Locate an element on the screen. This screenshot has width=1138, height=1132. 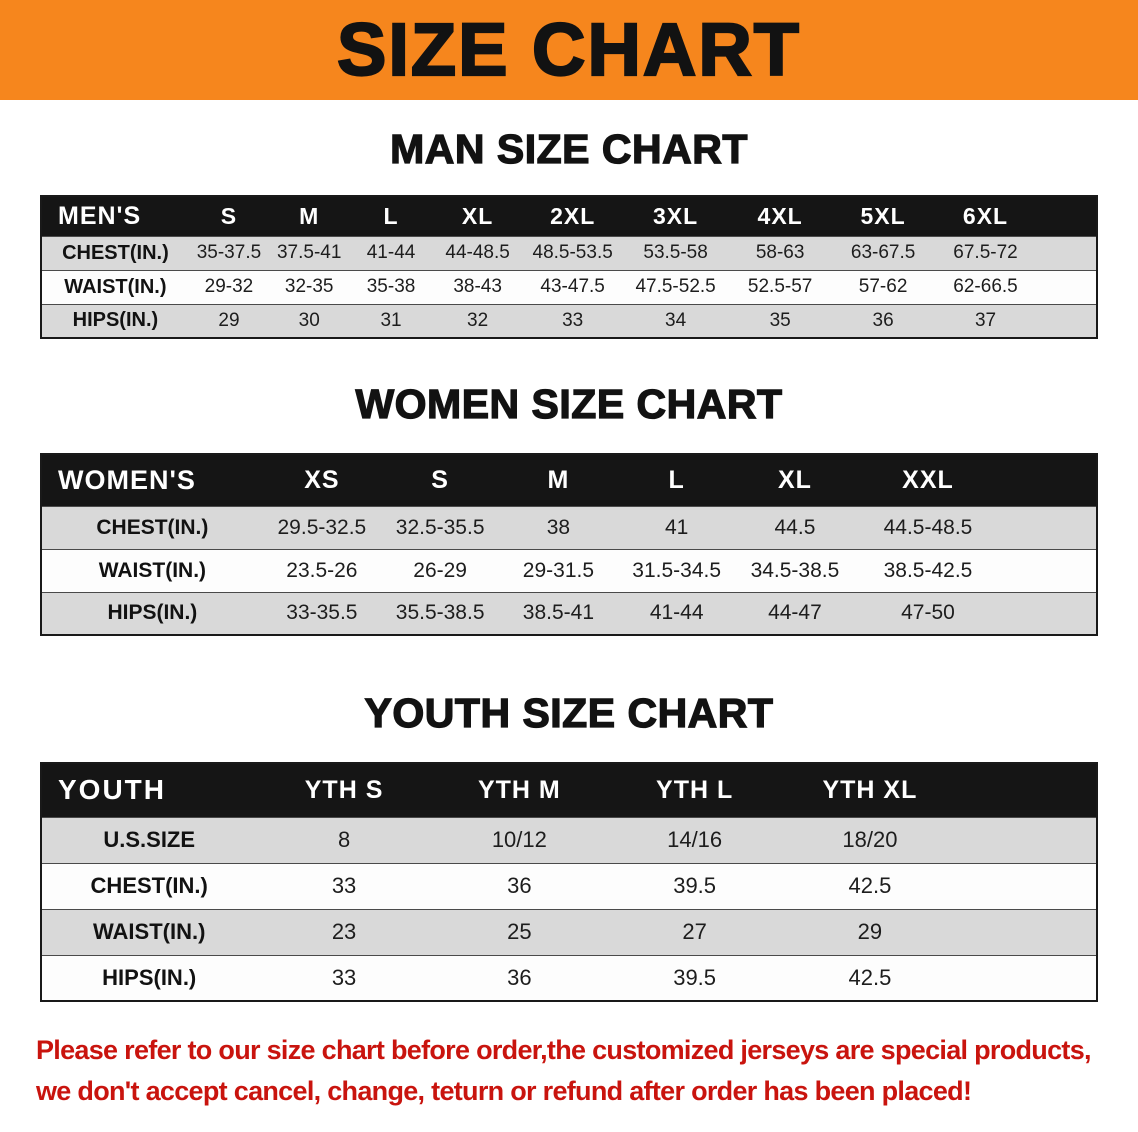
size-value-cell: 63-67.5 is located at coordinates (883, 252).